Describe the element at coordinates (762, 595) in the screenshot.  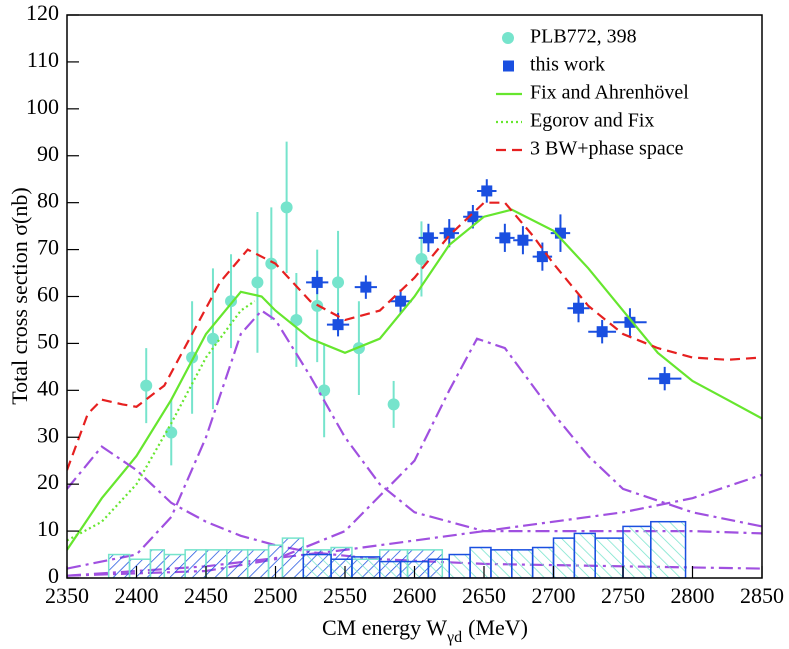
I see `x-tick-label: 2850` at that location.